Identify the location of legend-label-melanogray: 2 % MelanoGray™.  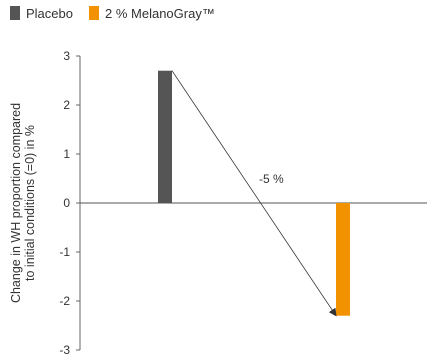
(160, 13).